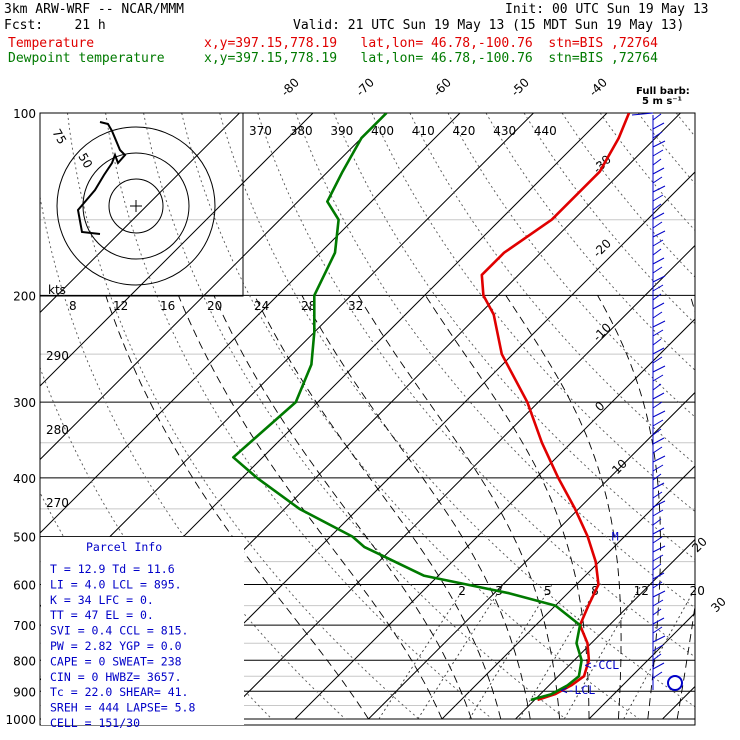 This screenshot has width=740, height=740. What do you see at coordinates (124, 547) in the screenshot?
I see `parcel-info-title: Parcel Info` at bounding box center [124, 547].